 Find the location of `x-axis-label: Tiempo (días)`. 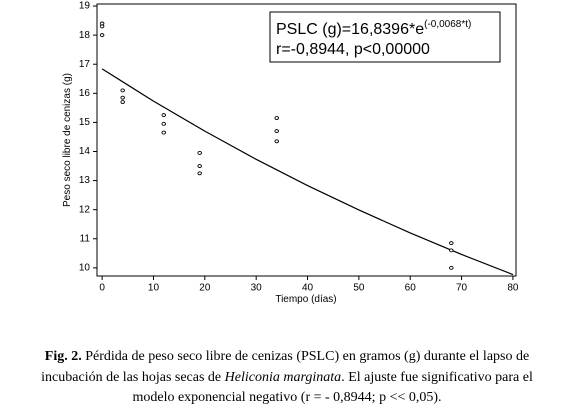

x-axis-label: Tiempo (días) is located at coordinates (305, 299).